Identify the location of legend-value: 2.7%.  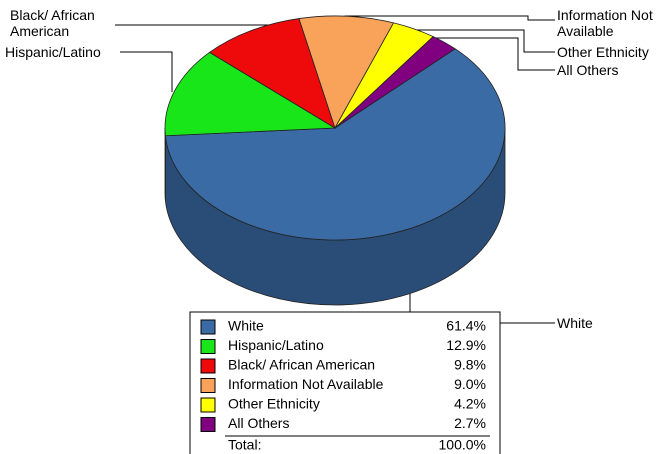
(470, 423).